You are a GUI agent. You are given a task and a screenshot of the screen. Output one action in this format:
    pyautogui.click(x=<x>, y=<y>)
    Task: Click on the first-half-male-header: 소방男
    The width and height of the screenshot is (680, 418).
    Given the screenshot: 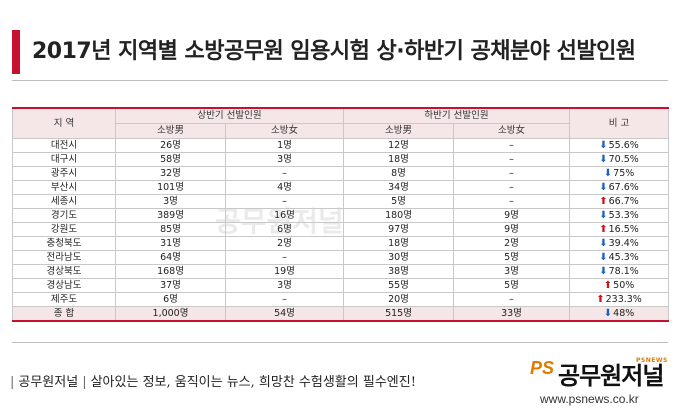 What is the action you would take?
    pyautogui.click(x=170, y=131)
    